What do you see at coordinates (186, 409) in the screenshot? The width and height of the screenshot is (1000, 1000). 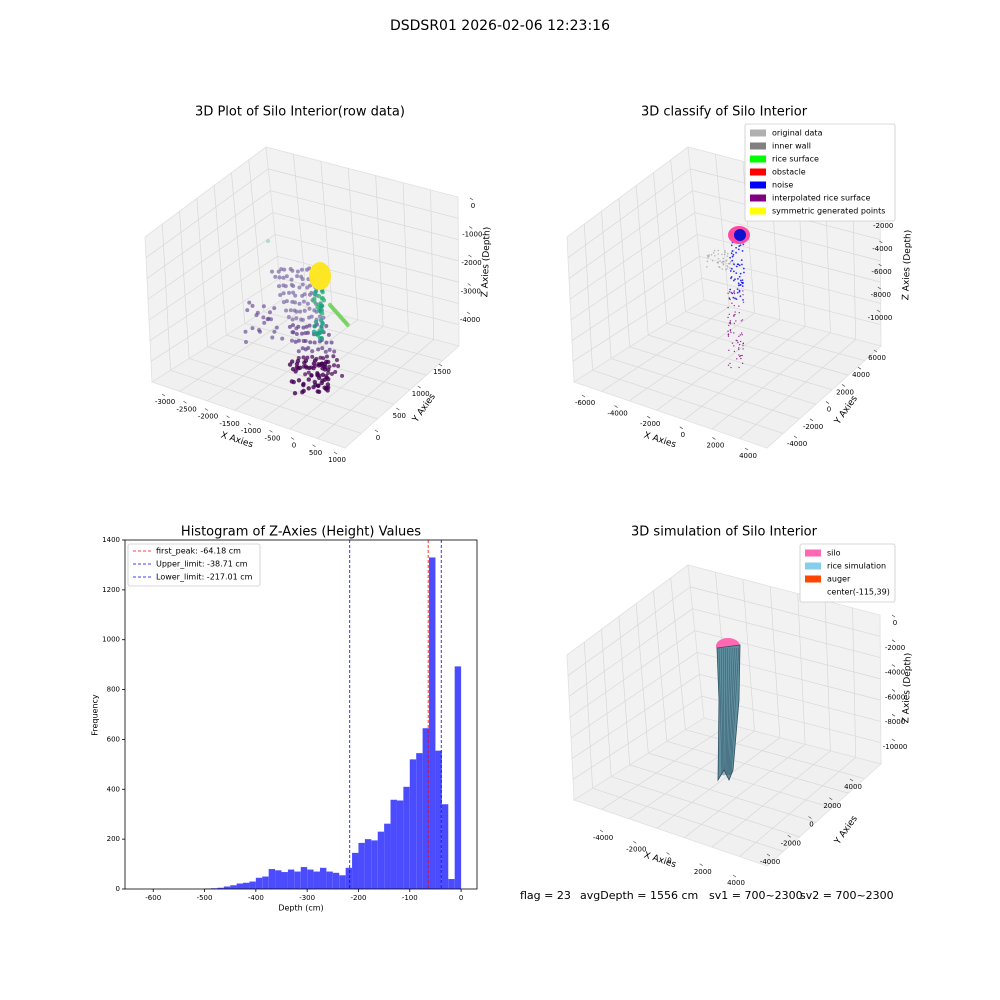 I see `x-tick-label: -2500` at bounding box center [186, 409].